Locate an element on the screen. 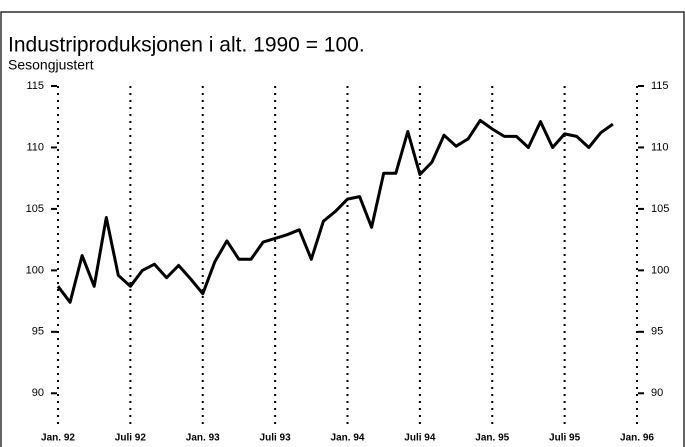  y2-tick-label: 90 is located at coordinates (657, 393).